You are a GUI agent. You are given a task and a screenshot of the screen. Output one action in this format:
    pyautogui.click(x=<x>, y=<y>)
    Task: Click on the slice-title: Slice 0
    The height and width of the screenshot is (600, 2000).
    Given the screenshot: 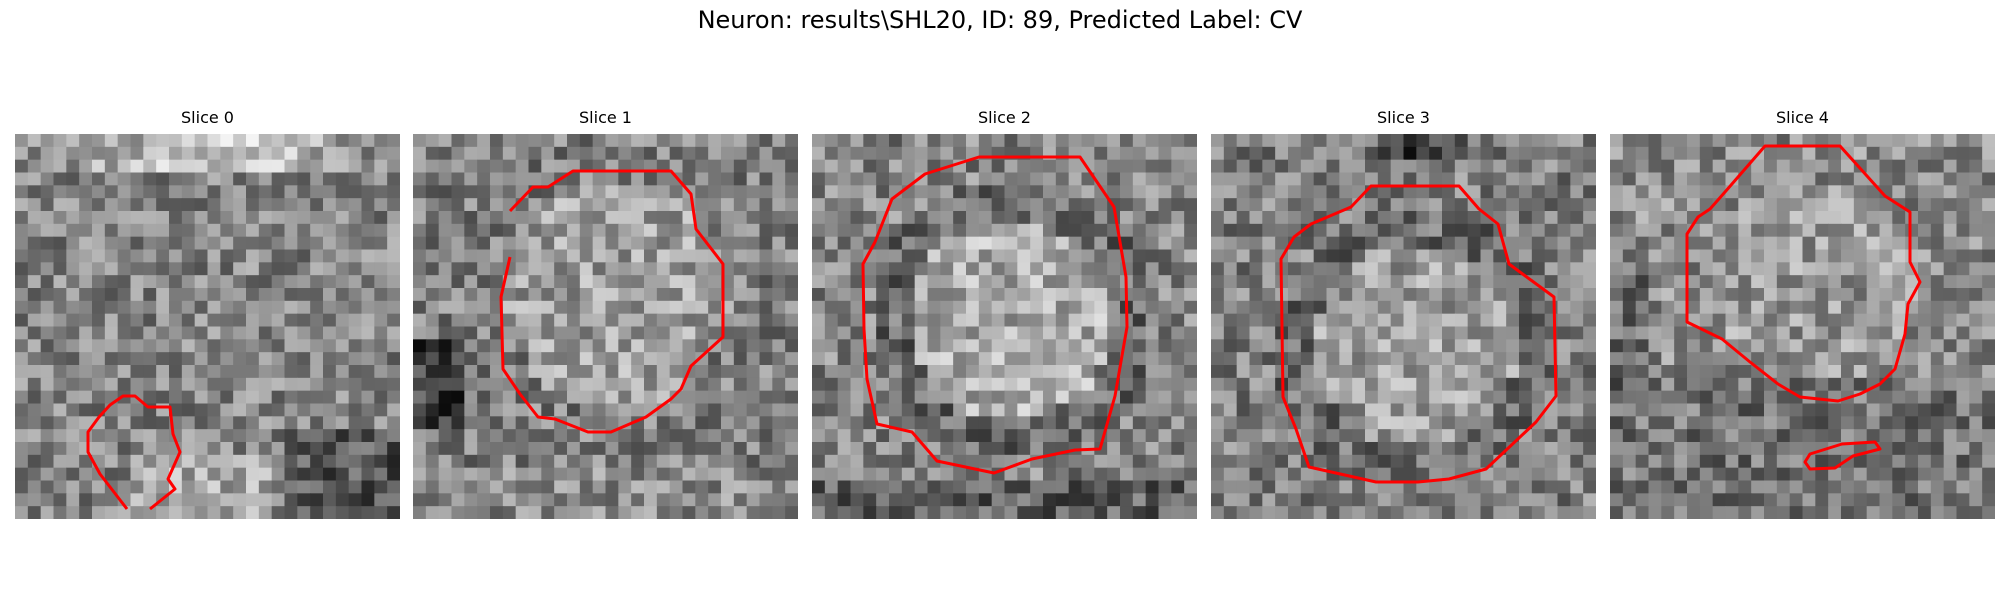 What is the action you would take?
    pyautogui.click(x=207, y=117)
    